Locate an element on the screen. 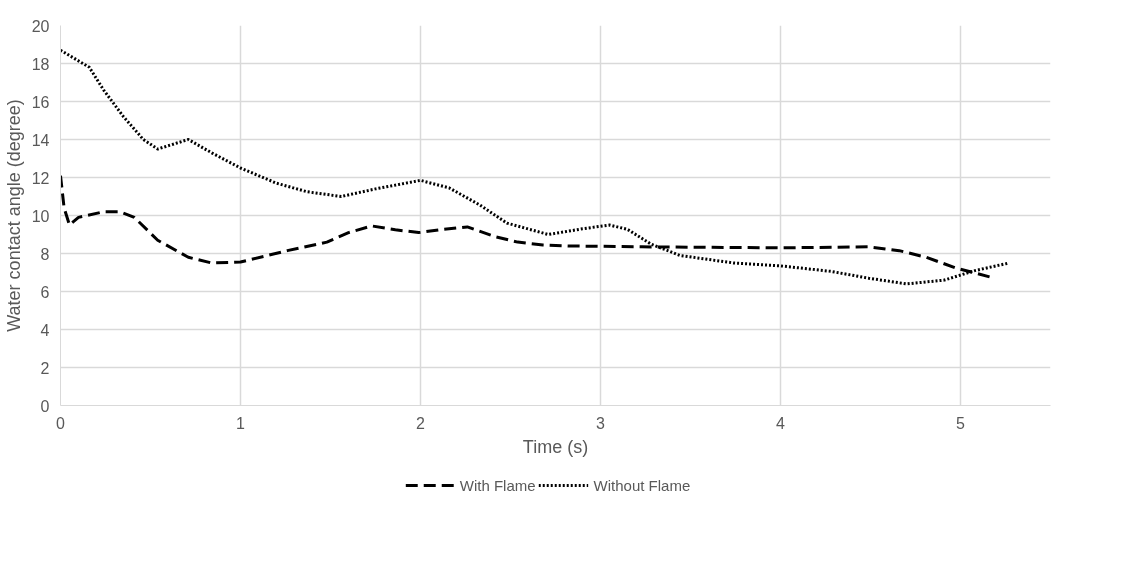 This screenshot has height=571, width=1147. legend-label: Without Flame is located at coordinates (642, 485).